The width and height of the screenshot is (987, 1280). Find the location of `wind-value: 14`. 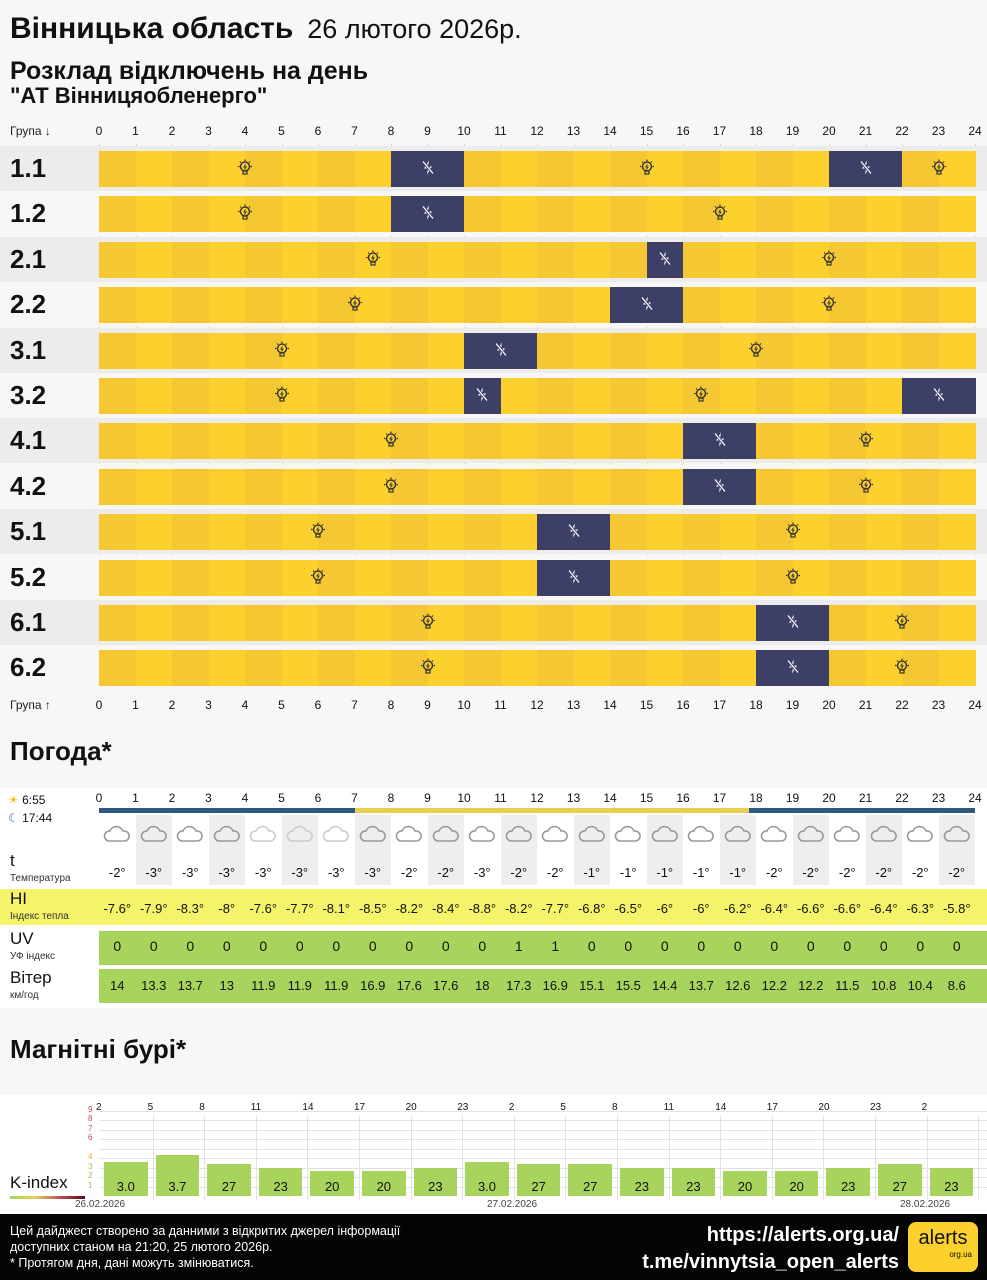

wind-value: 14 is located at coordinates (117, 985).